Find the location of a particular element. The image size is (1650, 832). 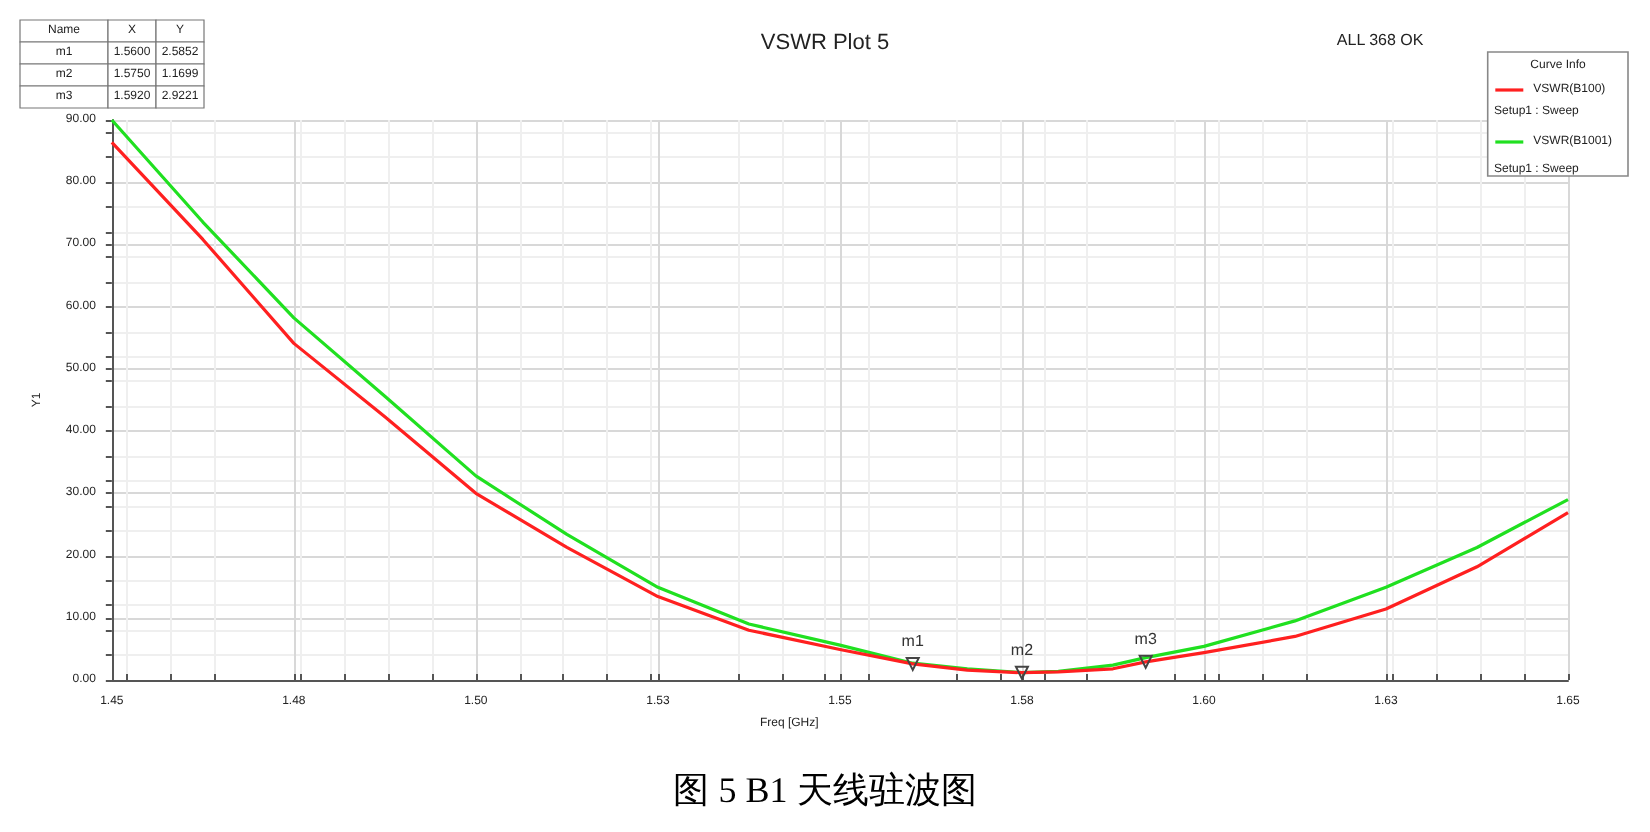

annotation: m1 is located at coordinates (913, 640).